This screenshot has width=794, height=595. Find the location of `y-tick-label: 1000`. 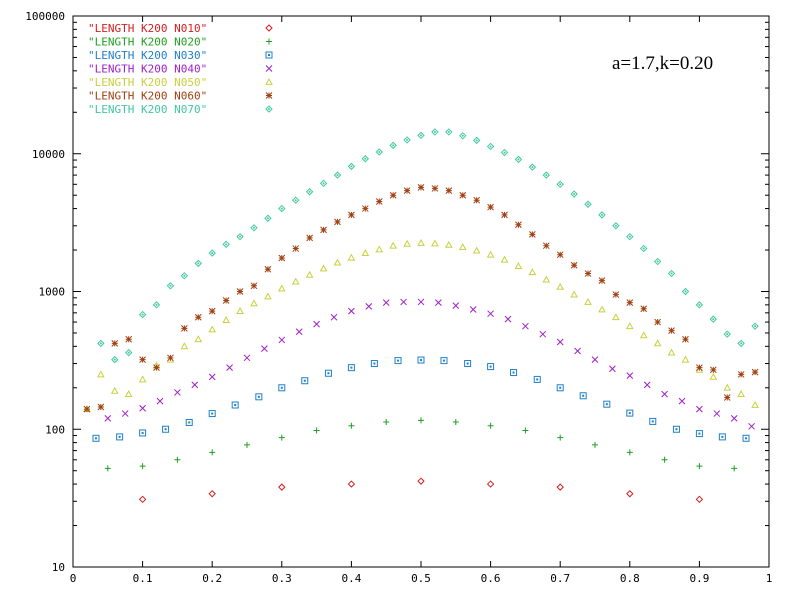

y-tick-label: 1000 is located at coordinates (52, 292).